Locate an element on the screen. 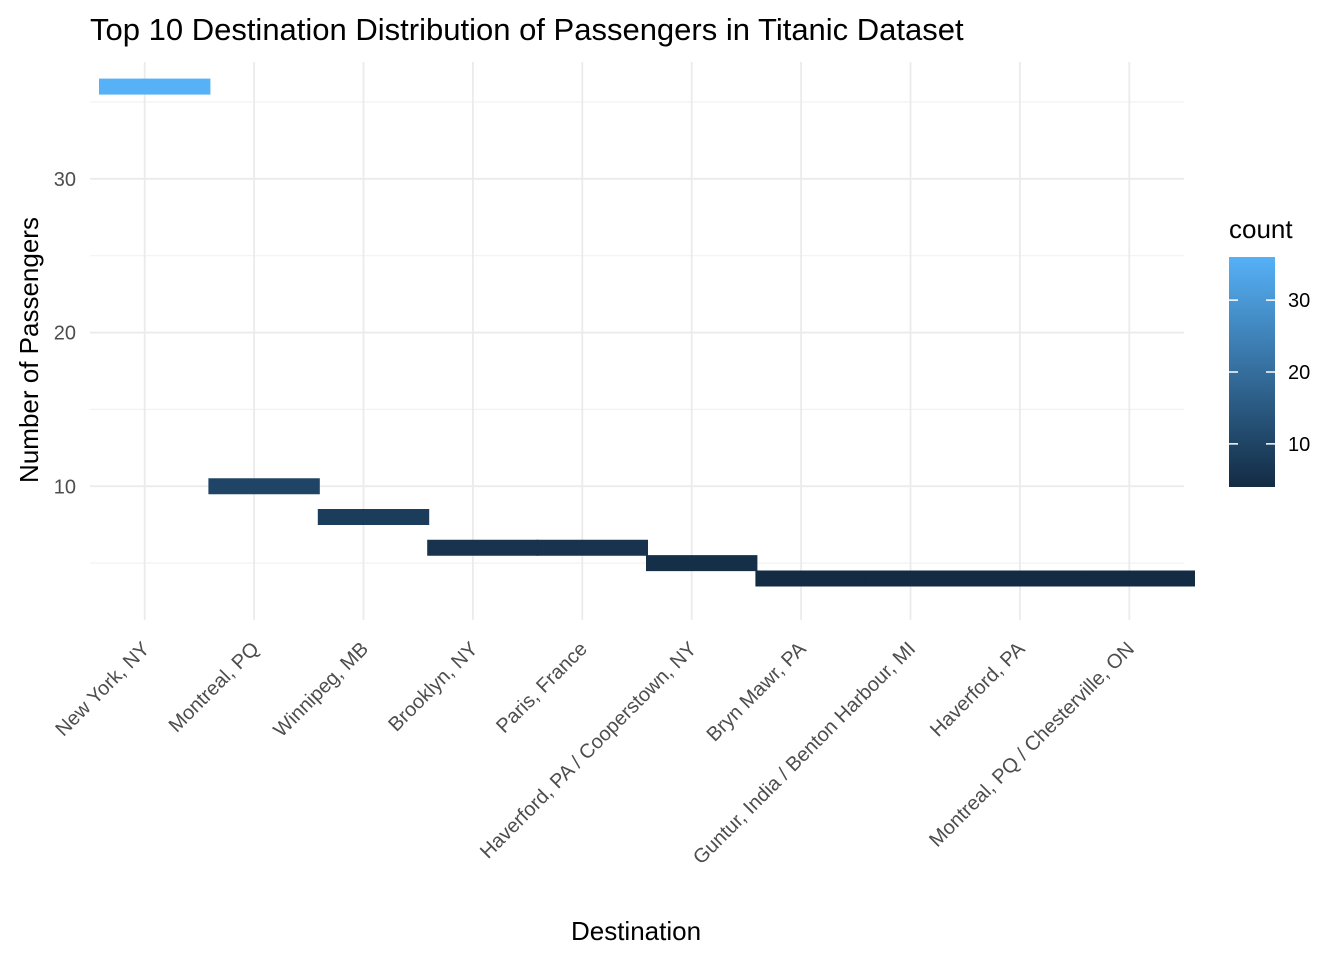  x-tick-label: New York, NY is located at coordinates (102, 689).